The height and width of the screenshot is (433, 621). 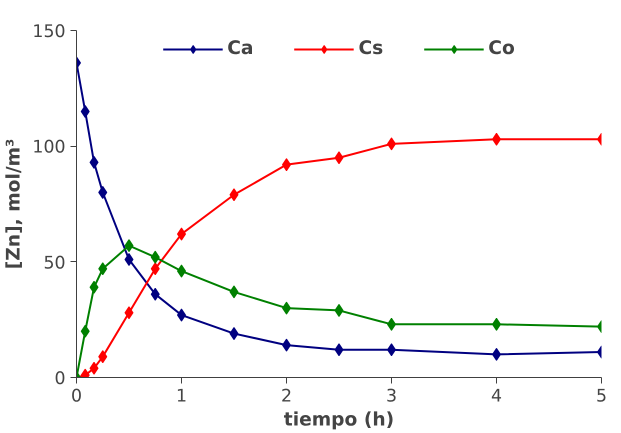 I want to click on x-tick-label: 4, so click(x=496, y=396).